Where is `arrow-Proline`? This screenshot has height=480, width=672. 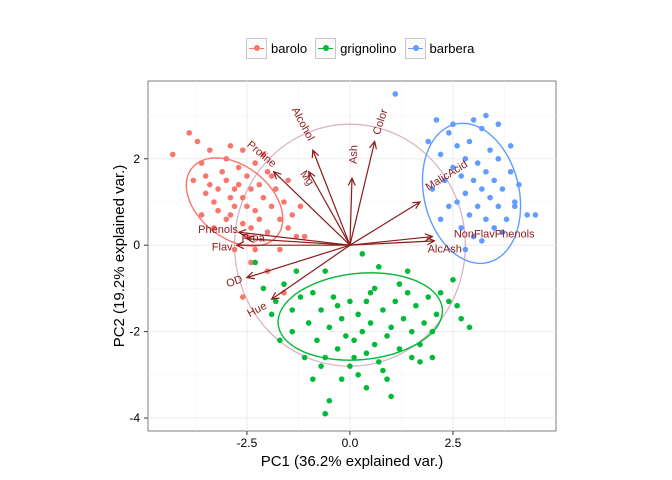
arrow-Proline is located at coordinates (312, 208).